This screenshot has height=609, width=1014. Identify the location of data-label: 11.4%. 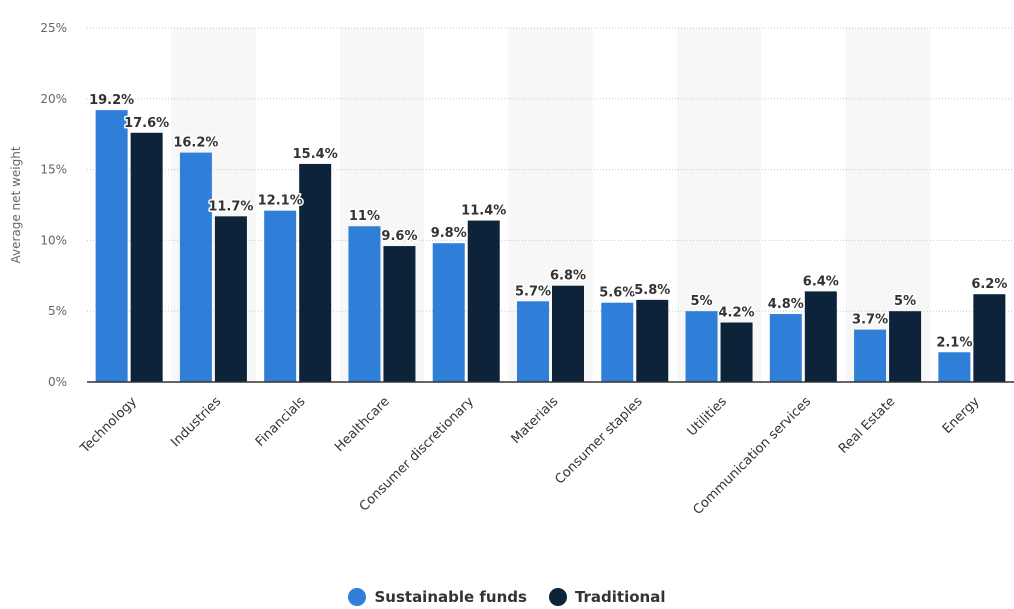
(483, 211).